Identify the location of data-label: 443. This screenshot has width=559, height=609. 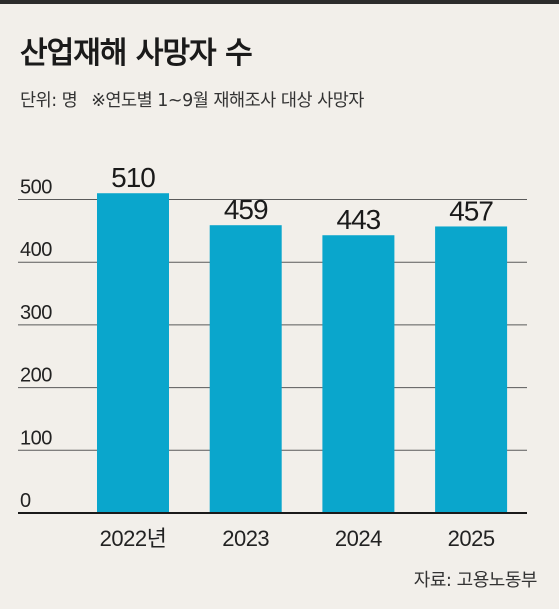
(359, 219).